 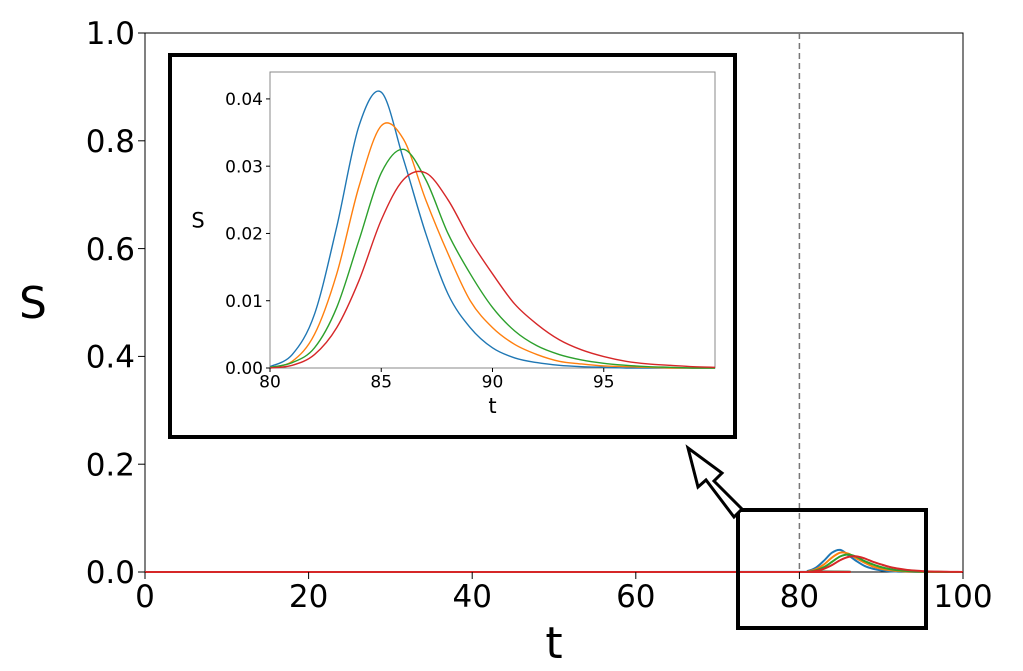 What do you see at coordinates (145, 597) in the screenshot?
I see `x-tick-label: 0` at bounding box center [145, 597].